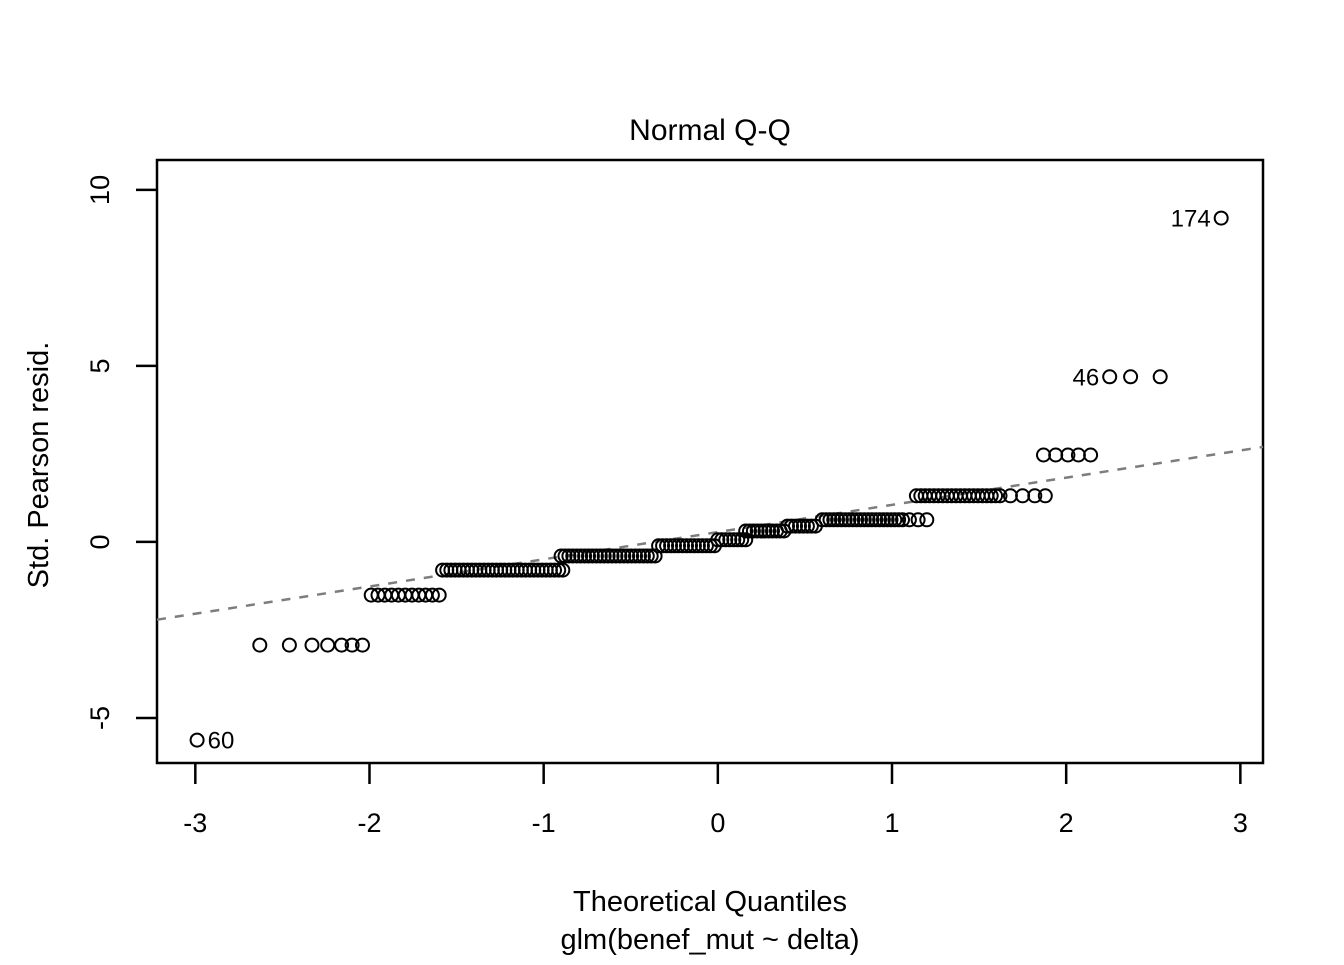  I want to click on outlier-point-label: 46, so click(1085, 377).